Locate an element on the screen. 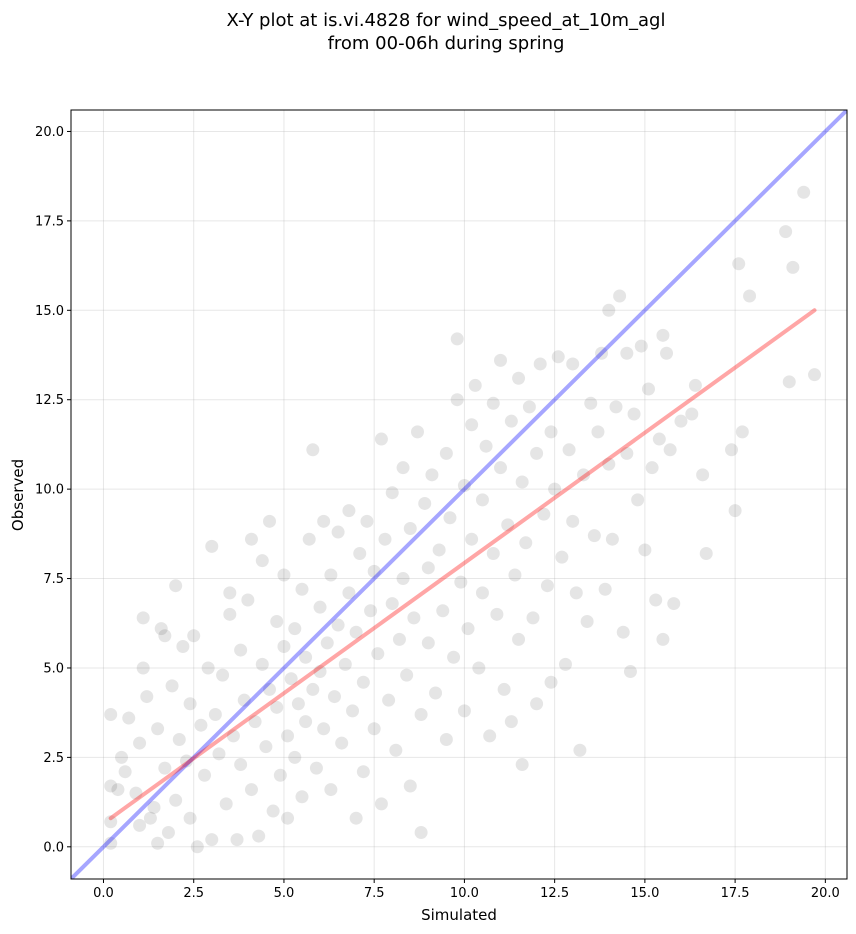 This screenshot has width=856, height=934. y-tick-label: 12.5 is located at coordinates (49, 400).